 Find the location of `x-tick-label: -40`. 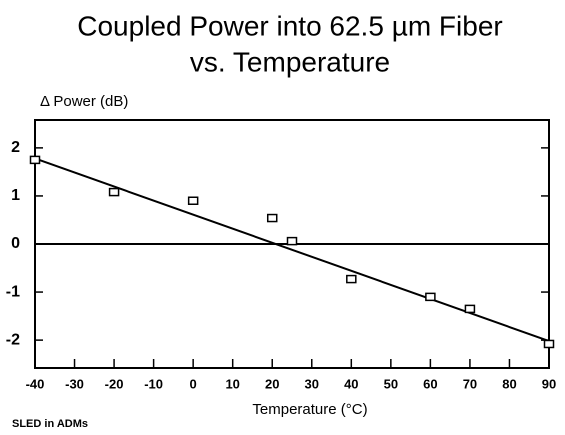

x-tick-label: -40 is located at coordinates (35, 383).